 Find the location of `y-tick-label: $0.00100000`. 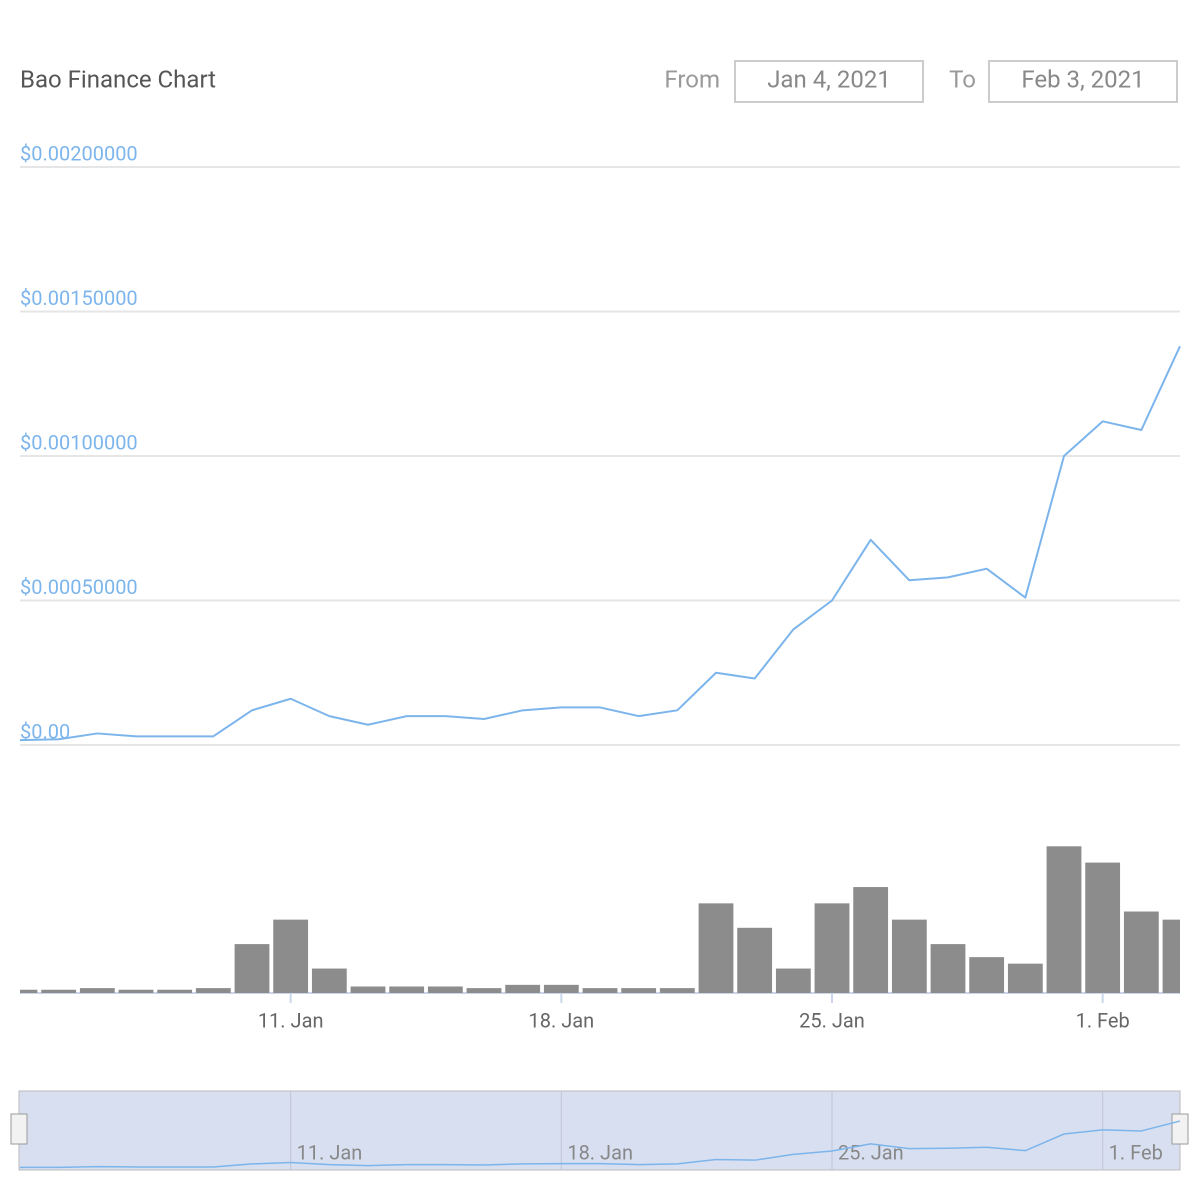

y-tick-label: $0.00100000 is located at coordinates (79, 442).